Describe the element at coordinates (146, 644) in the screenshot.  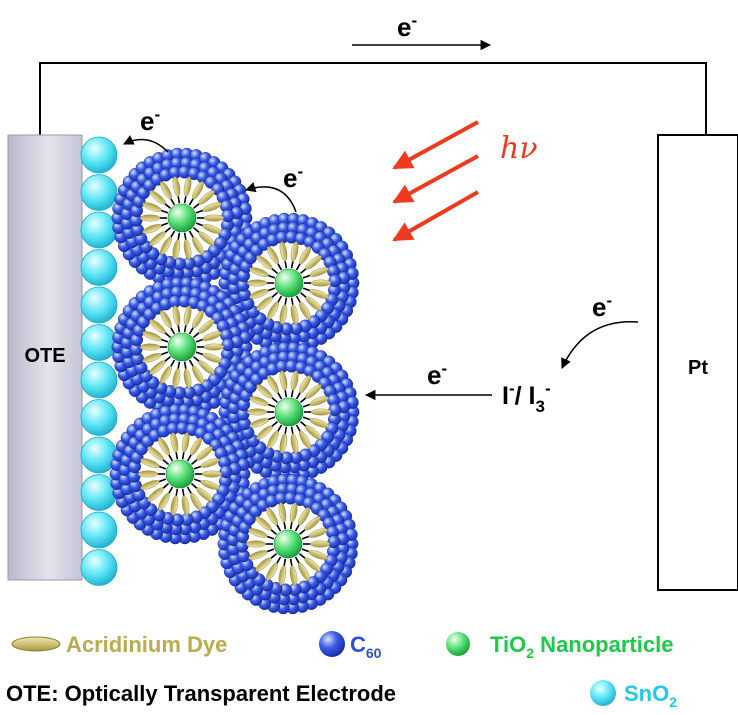
I see `dye-legend-label: Acridinium Dye` at that location.